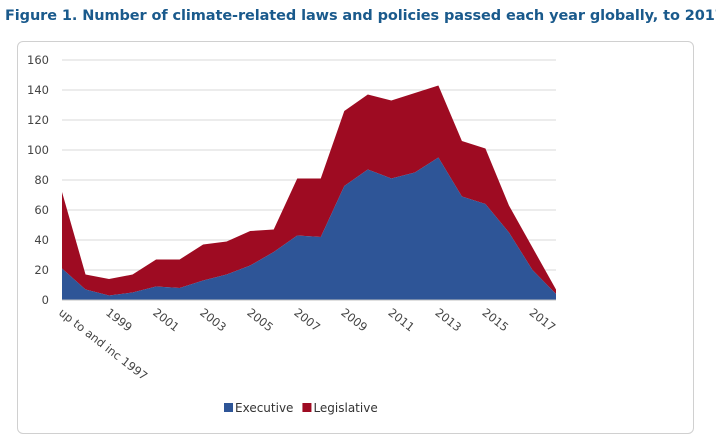 The image size is (716, 442). What do you see at coordinates (38, 90) in the screenshot?
I see `y-tick-label: 140` at bounding box center [38, 90].